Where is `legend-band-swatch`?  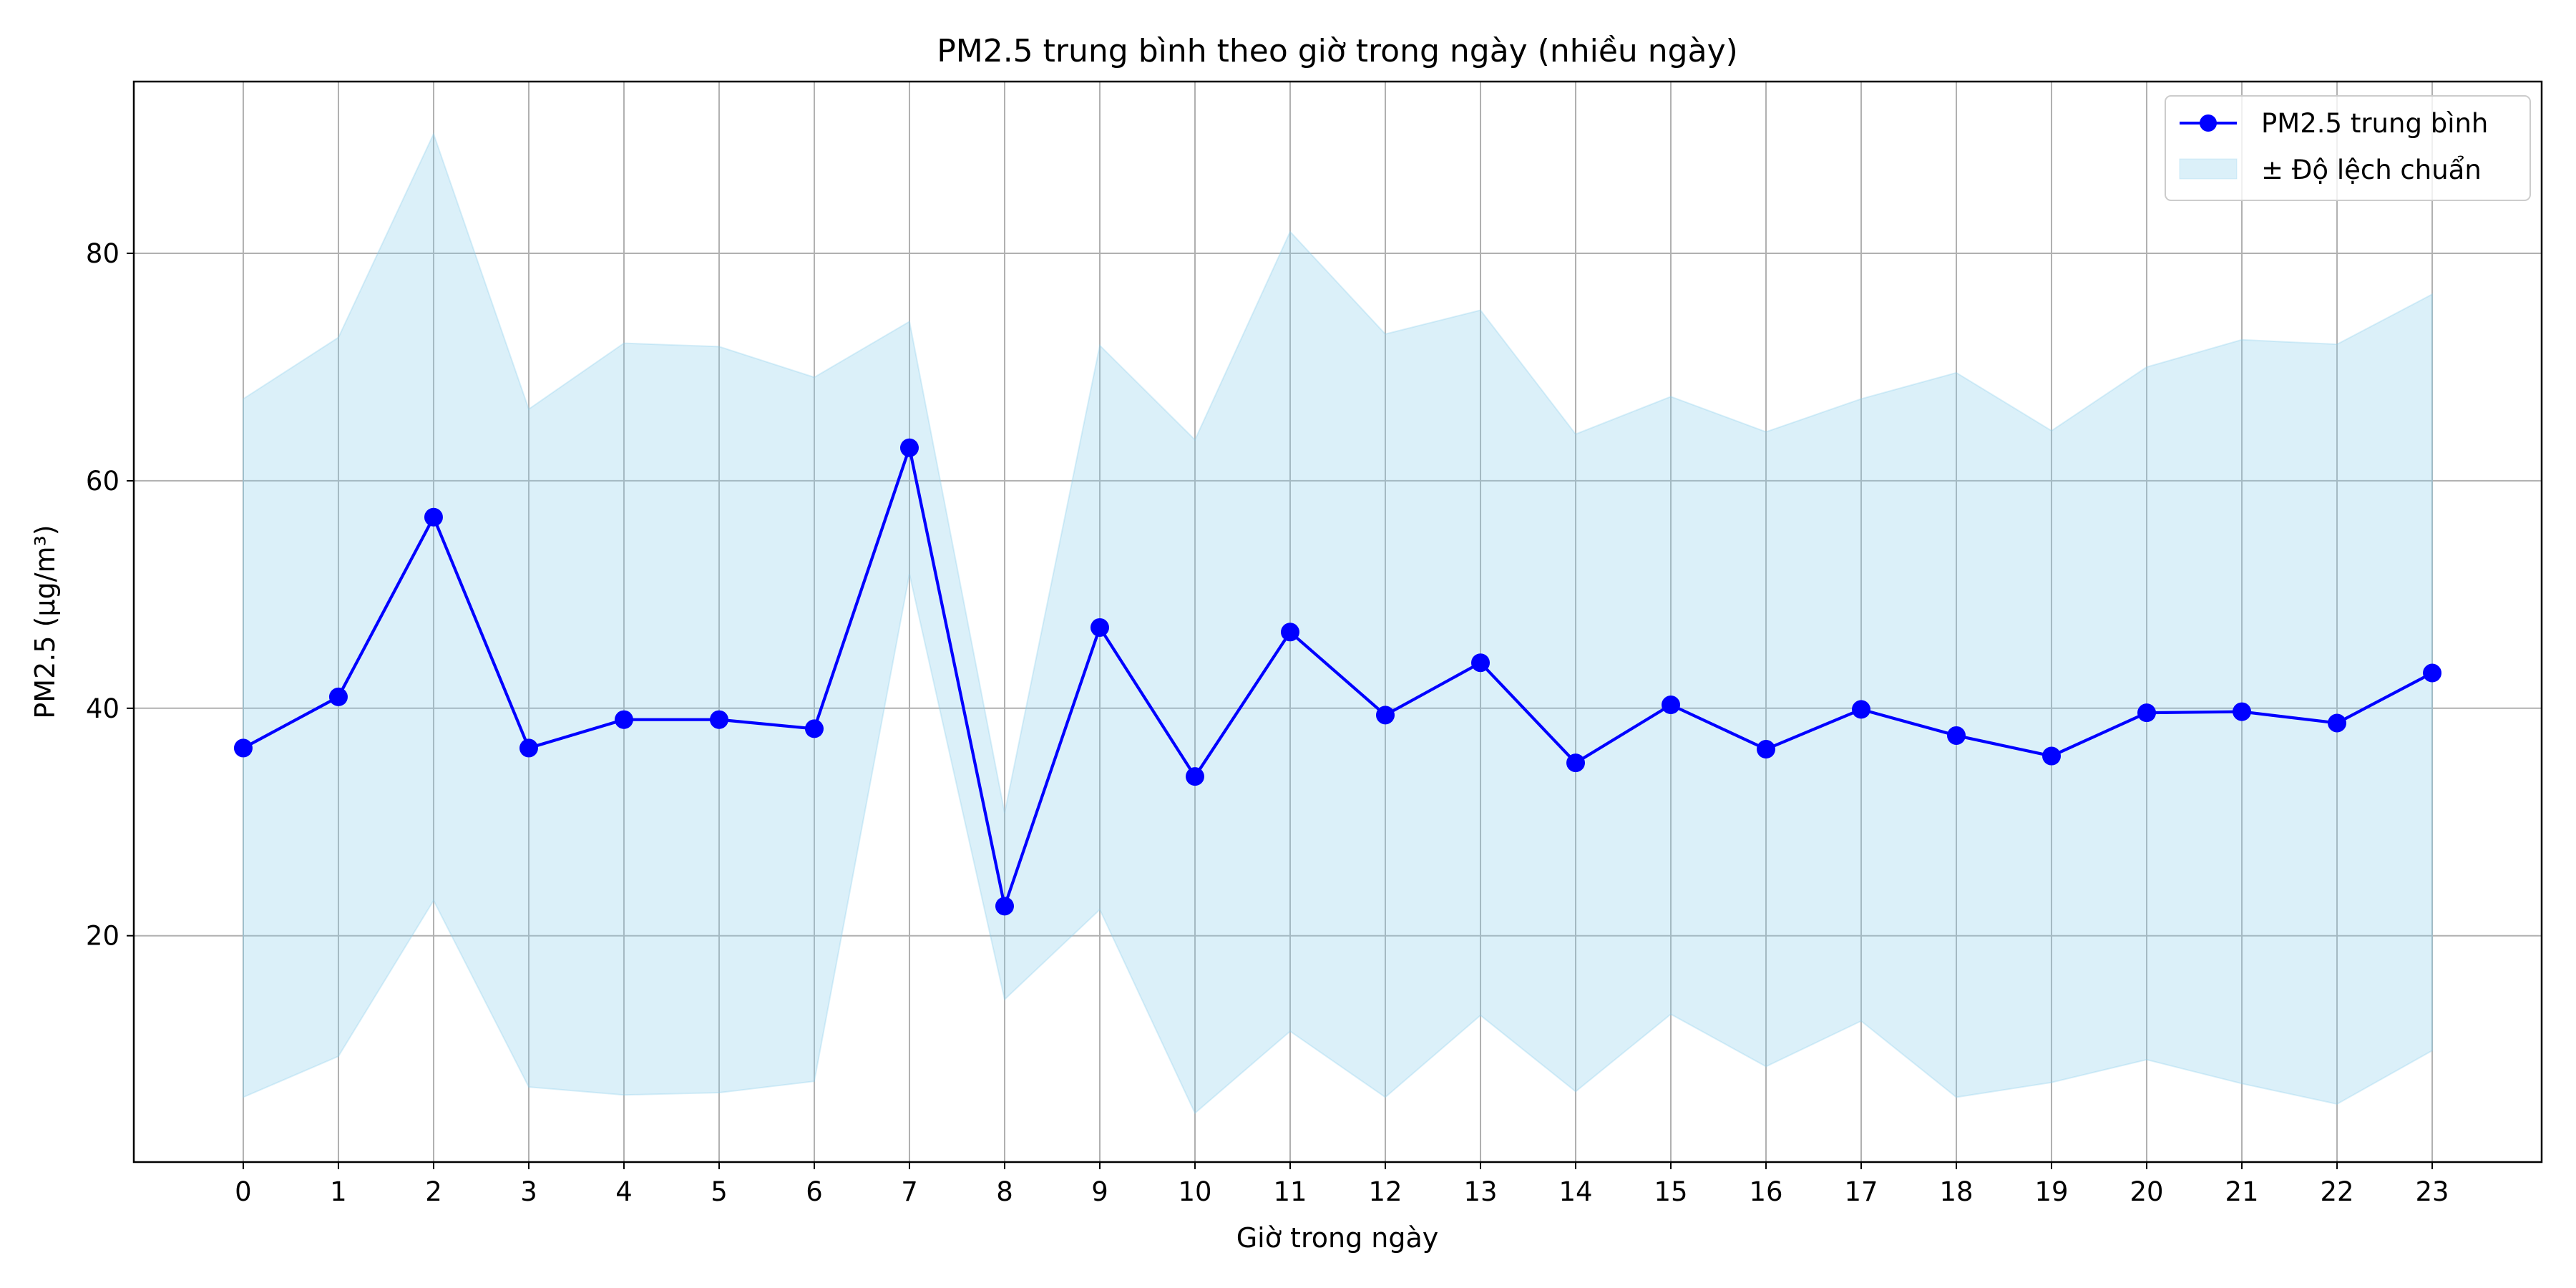
legend-band-swatch is located at coordinates (2208, 169).